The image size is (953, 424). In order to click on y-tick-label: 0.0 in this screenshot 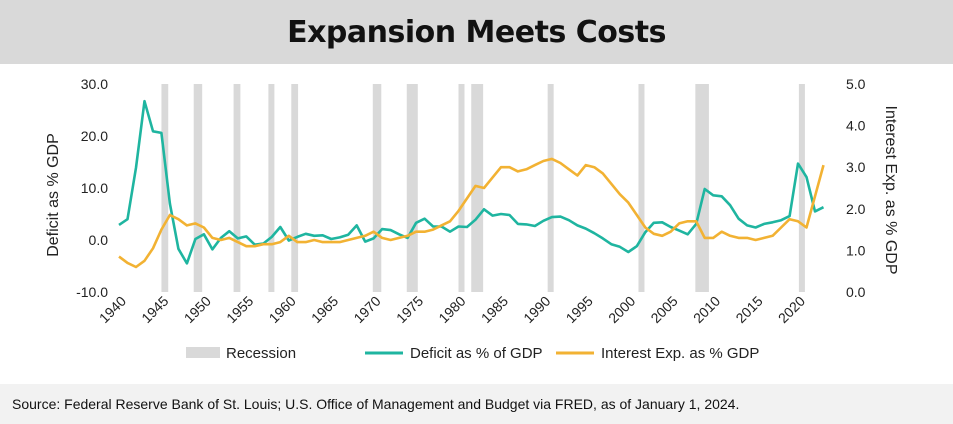, I will do `click(99, 240)`.